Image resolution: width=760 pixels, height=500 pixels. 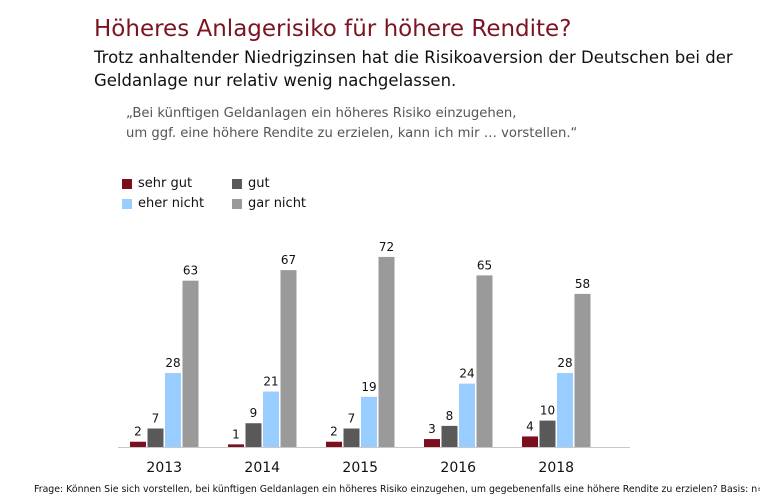 What do you see at coordinates (432, 429) in the screenshot?
I see `data-label-2016-sehr-gut: 3` at bounding box center [432, 429].